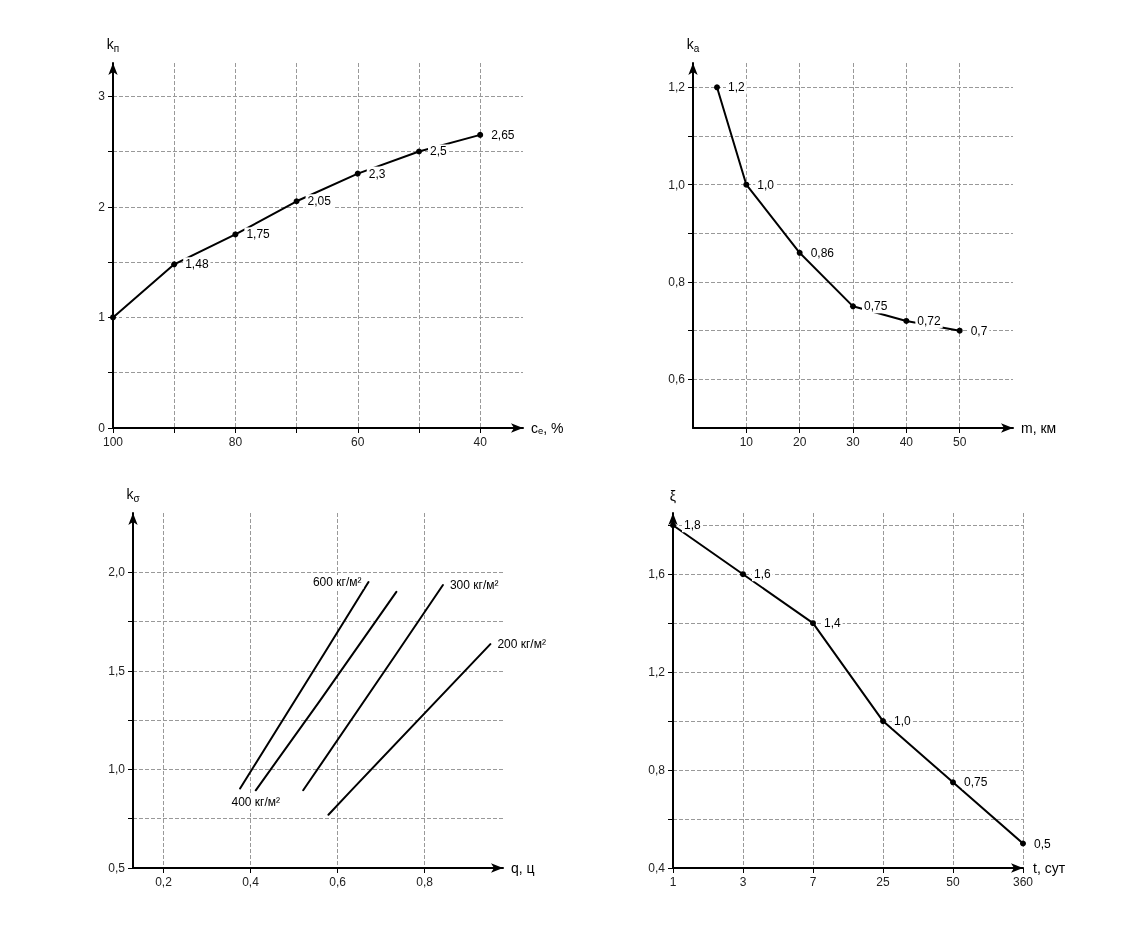 The height and width of the screenshot is (939, 1139). What do you see at coordinates (117, 572) in the screenshot?
I see `y-tick-label: 2,0` at bounding box center [117, 572].